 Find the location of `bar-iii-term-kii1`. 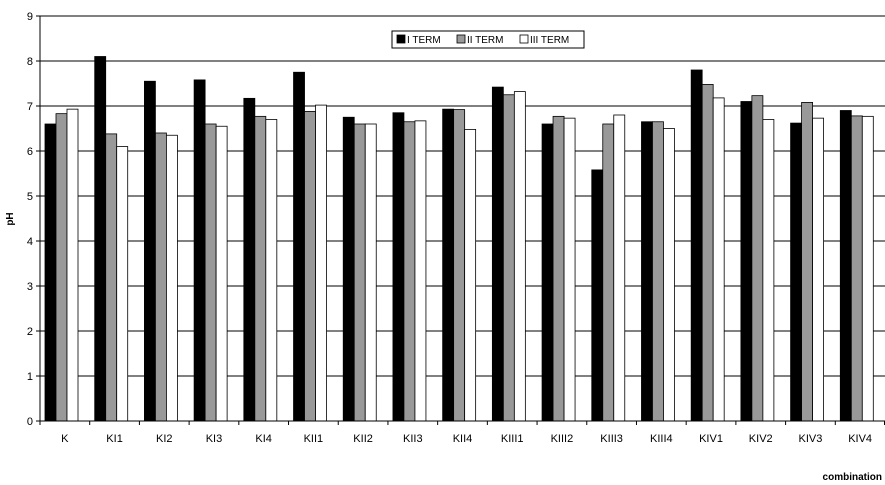

bar-iii-term-kii1 is located at coordinates (321, 263).